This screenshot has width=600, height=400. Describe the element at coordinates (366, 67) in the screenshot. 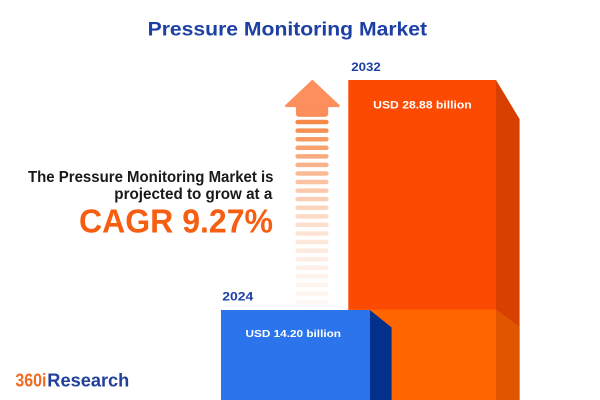

I see `svg-text: 2032` at that location.